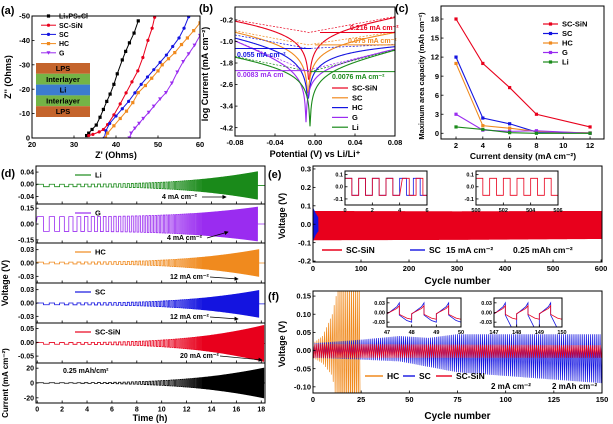  I want to click on panel-e-inset-1-frame, so click(386, 188).